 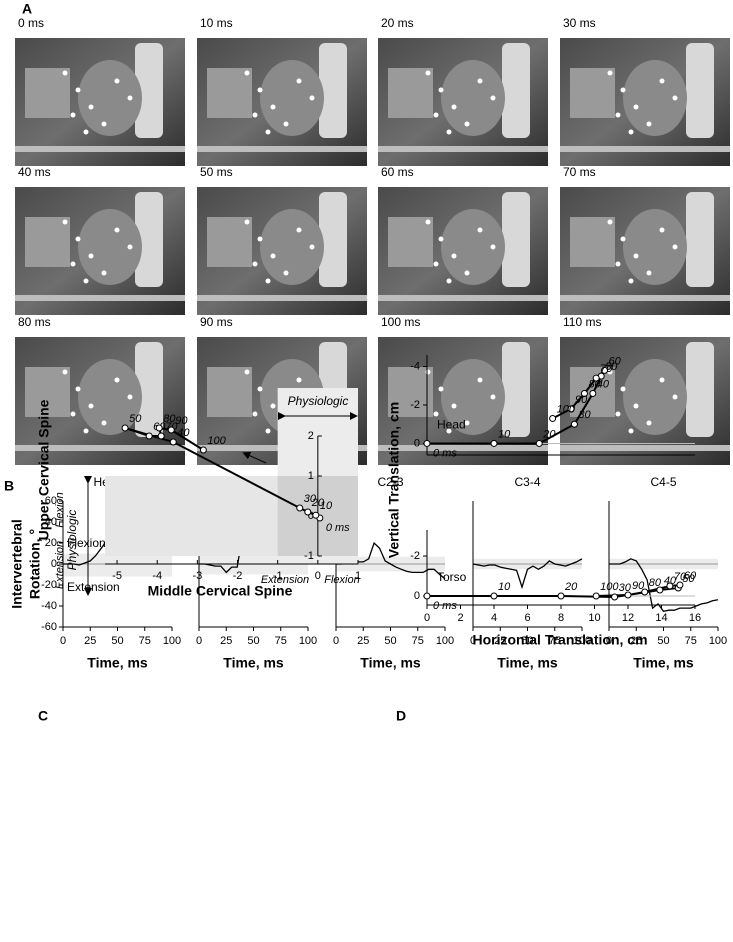 I want to click on point-label: 0 ms, so click(x=445, y=606).